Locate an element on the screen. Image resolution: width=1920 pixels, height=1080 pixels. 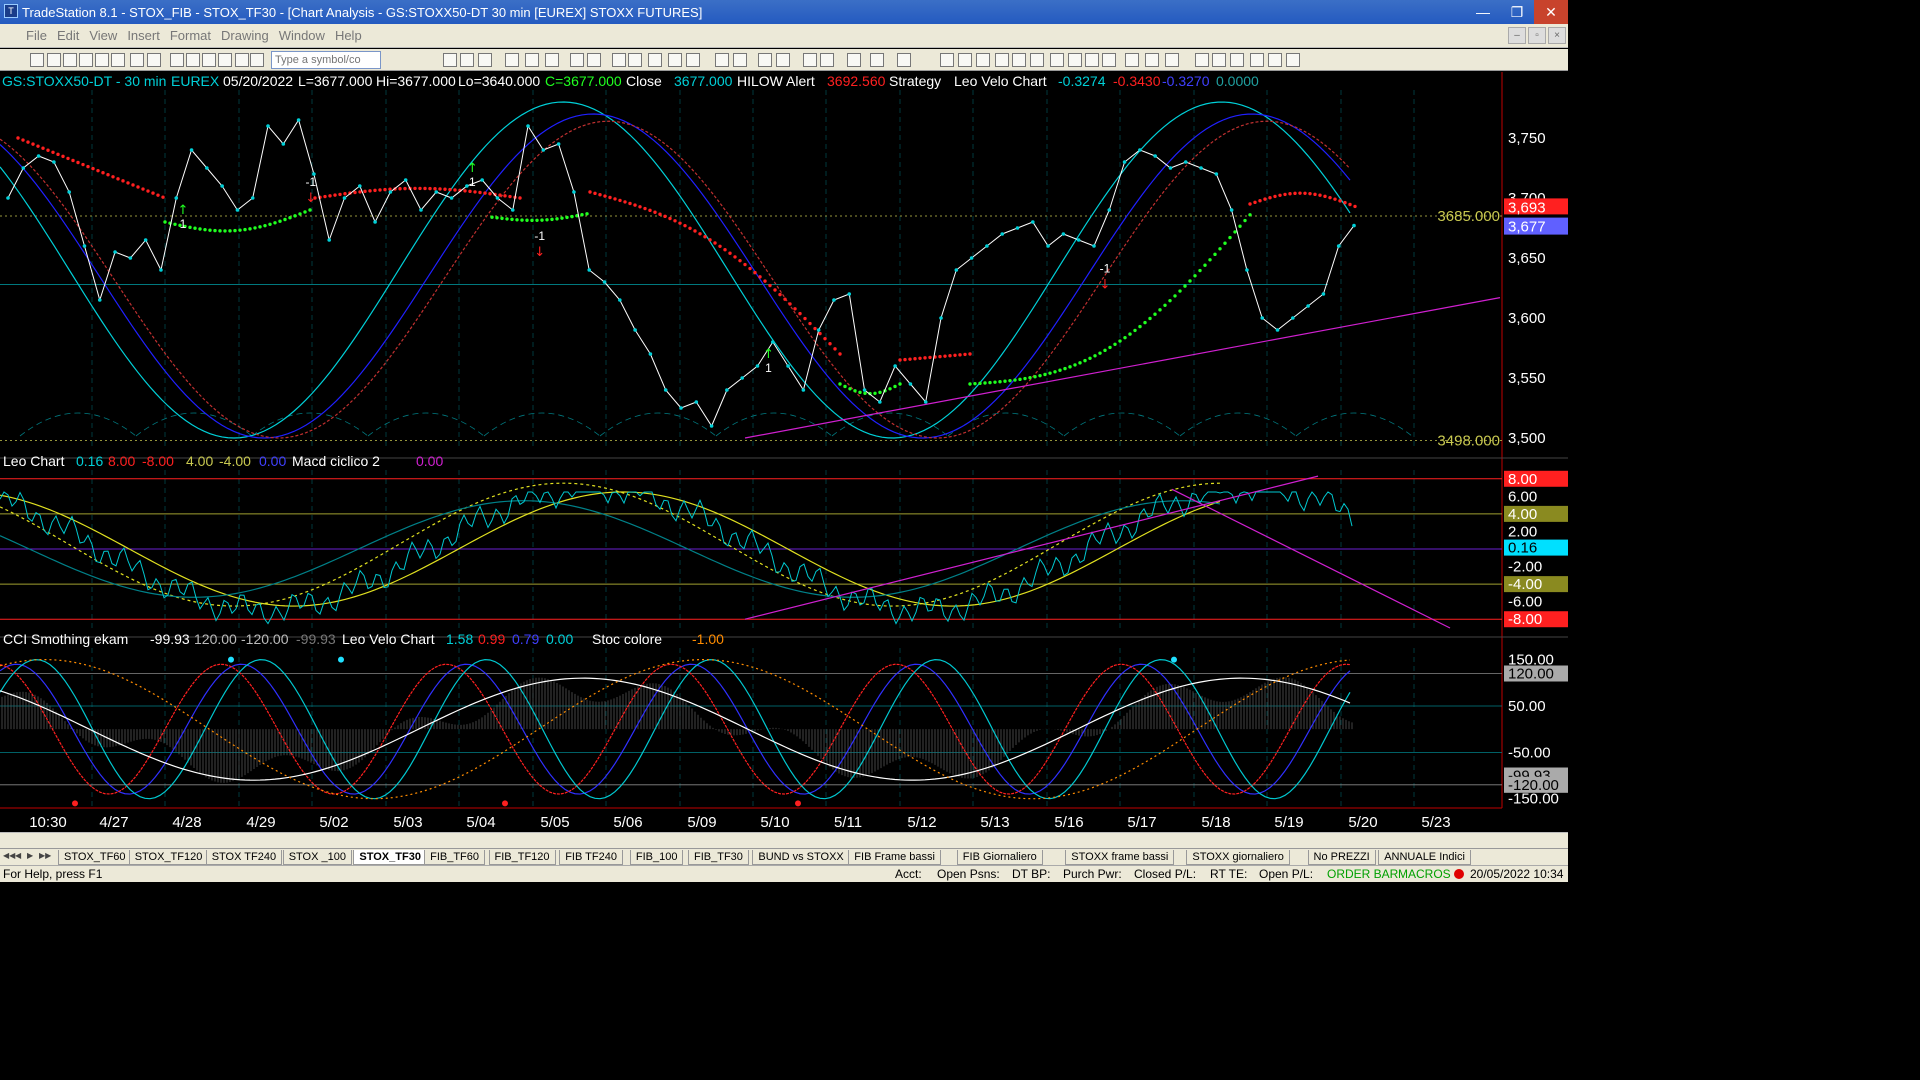
tab-fib-100: FIB_100 is located at coordinates (656, 857).